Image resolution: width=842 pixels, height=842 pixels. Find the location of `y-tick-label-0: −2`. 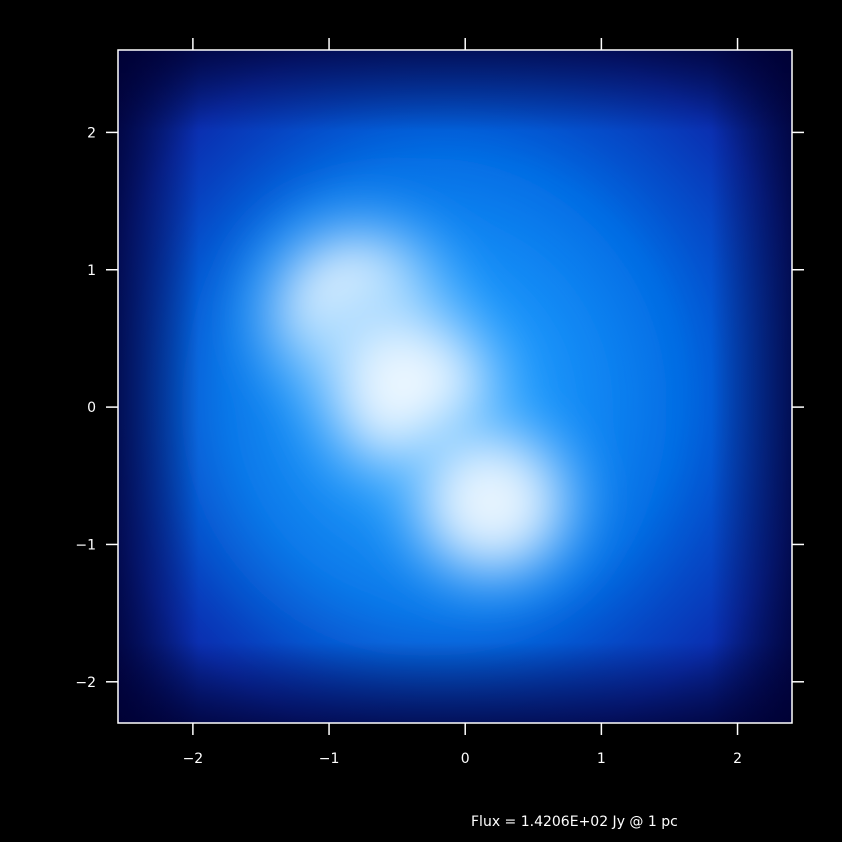

y-tick-label-0: −2 is located at coordinates (85, 683).